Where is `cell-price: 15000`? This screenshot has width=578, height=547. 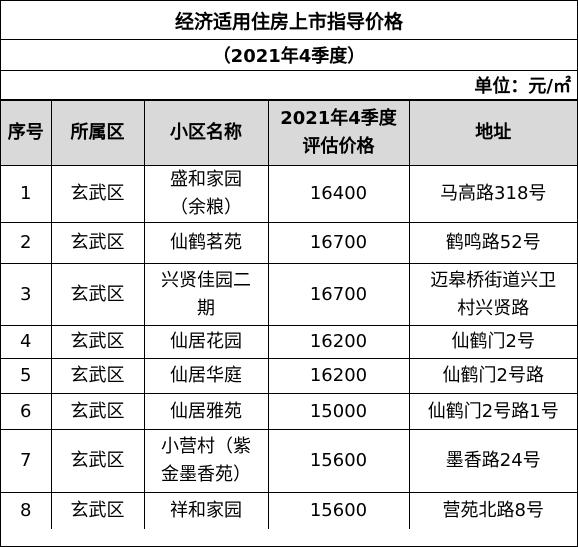 cell-price: 15000 is located at coordinates (338, 411).